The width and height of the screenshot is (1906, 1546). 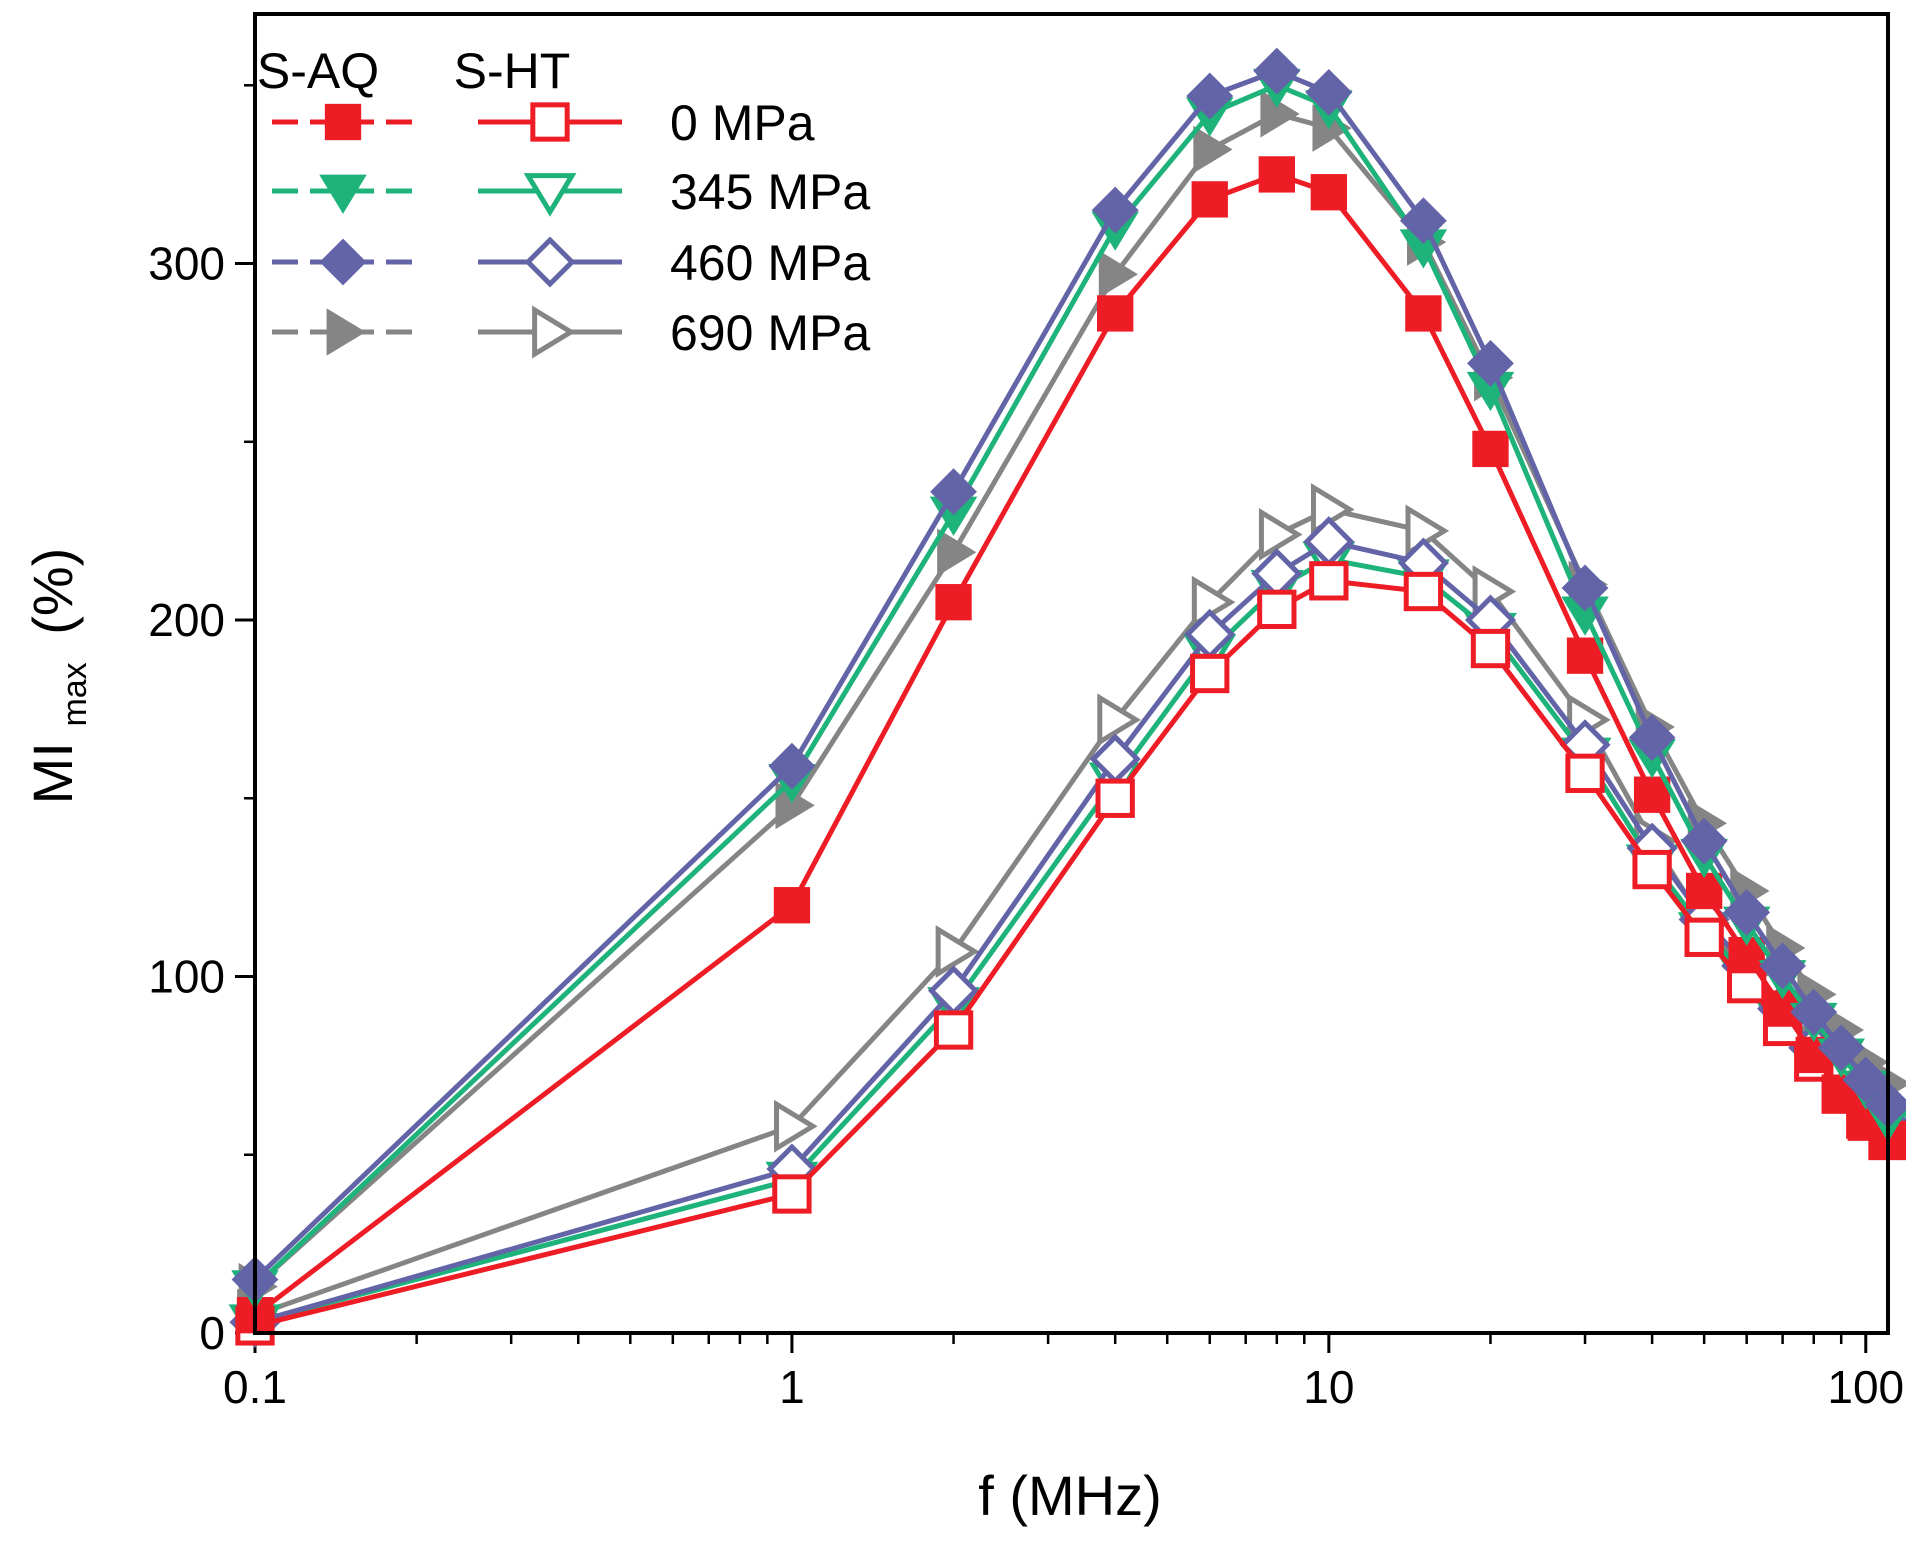 I want to click on legend: S-AQ S-HT 0 MPa 345 MPa 460 MPa 690 MPa, so click(x=563, y=202).